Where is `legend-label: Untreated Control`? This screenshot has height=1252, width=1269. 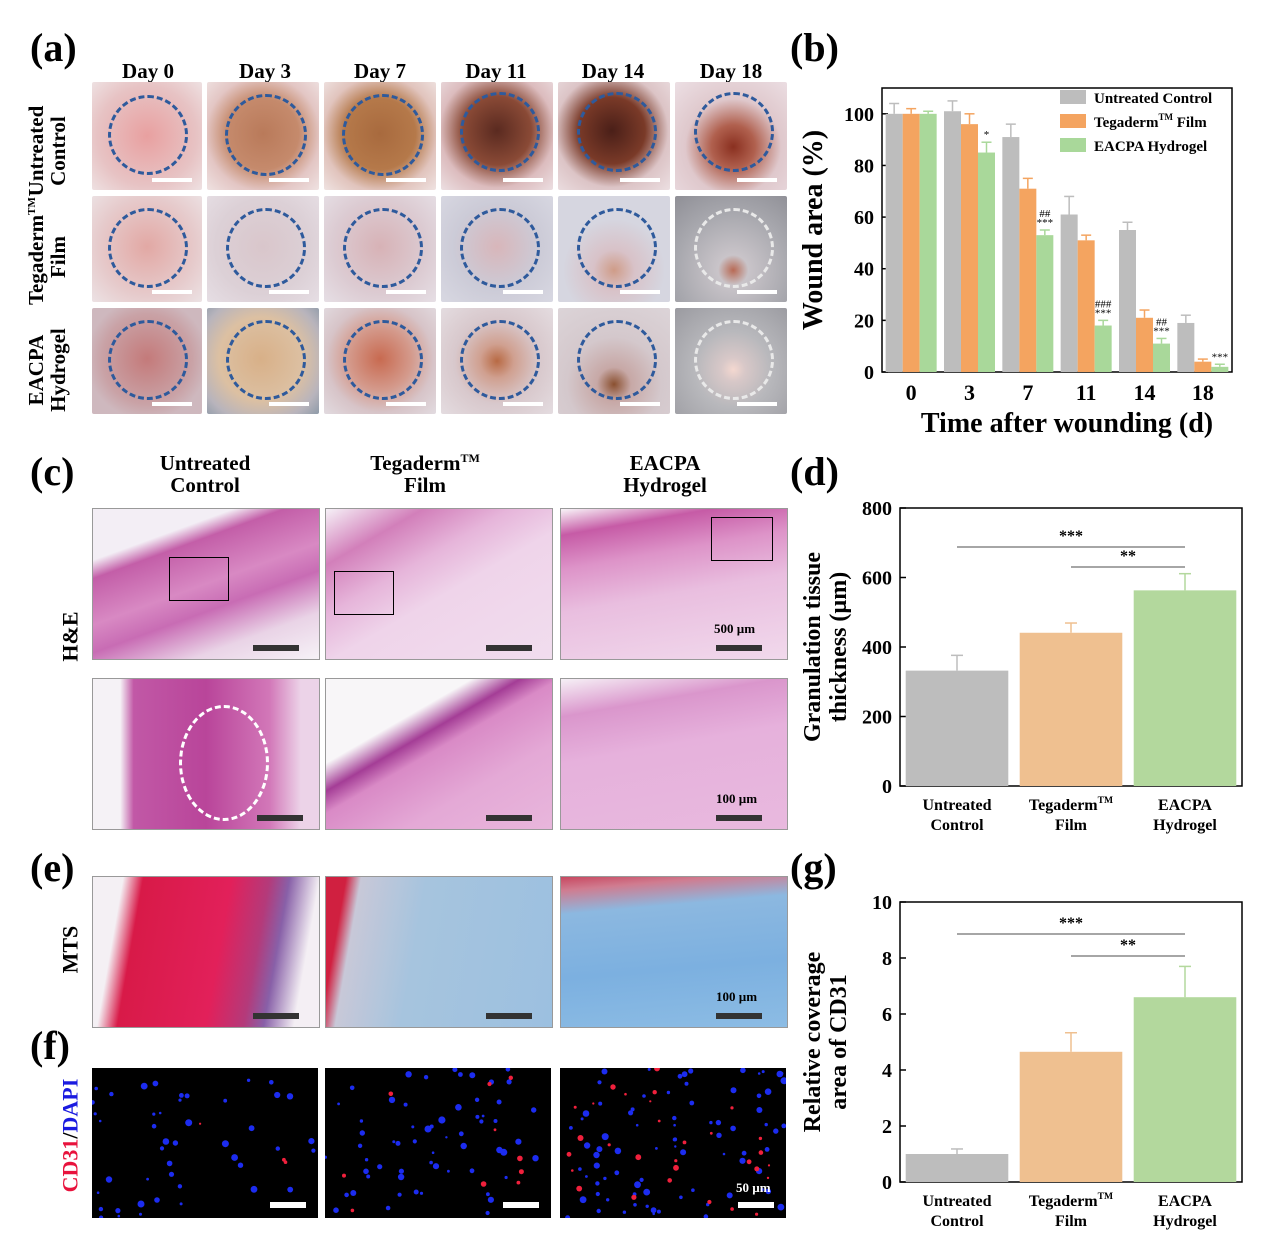 legend-label: Untreated Control is located at coordinates (1153, 99).